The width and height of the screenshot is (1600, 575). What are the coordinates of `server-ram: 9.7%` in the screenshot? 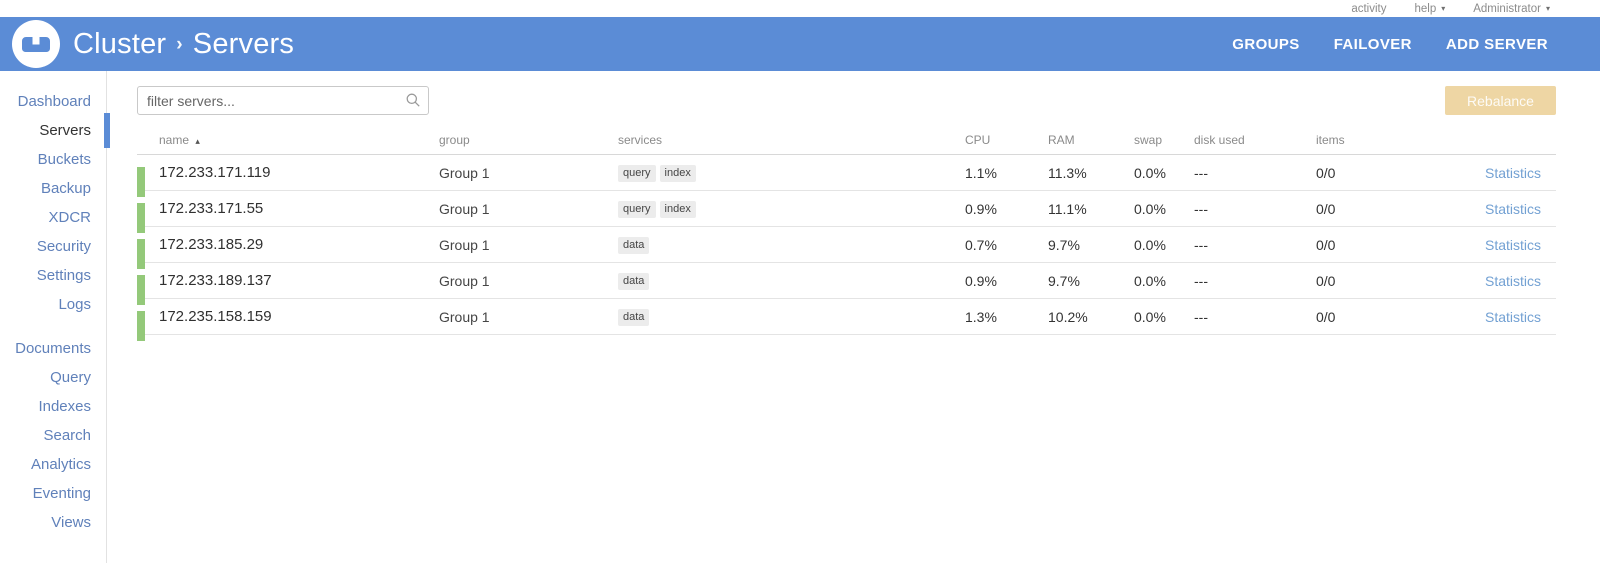 It's located at (1064, 280).